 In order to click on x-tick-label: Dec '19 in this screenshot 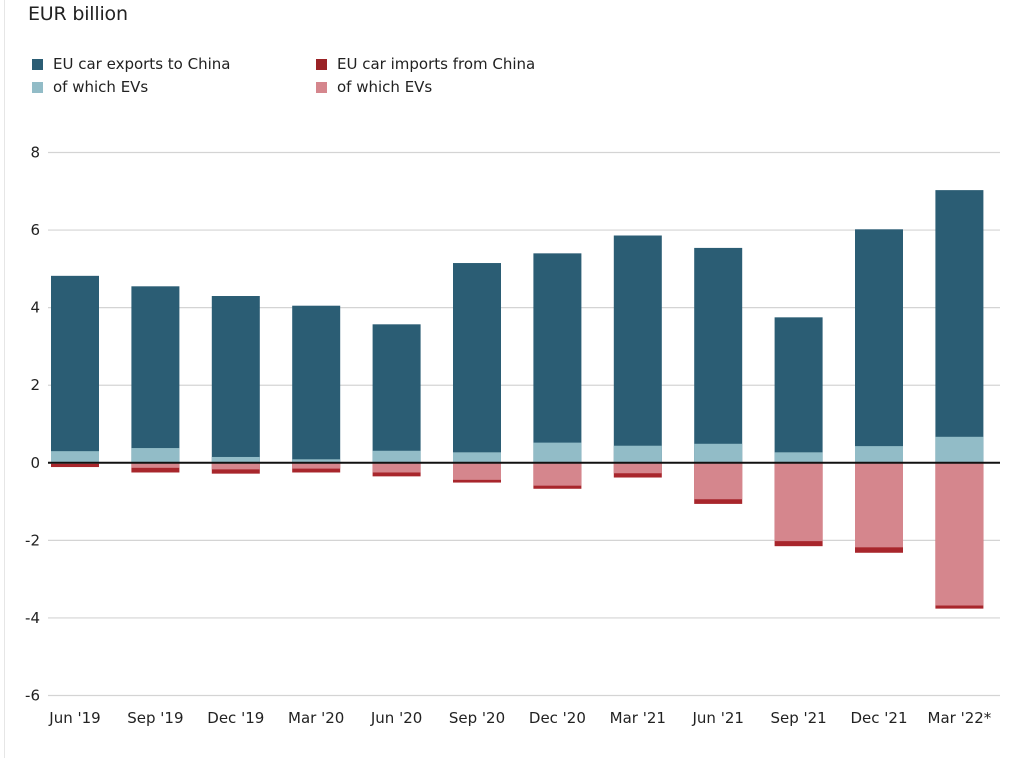, I will do `click(235, 718)`.